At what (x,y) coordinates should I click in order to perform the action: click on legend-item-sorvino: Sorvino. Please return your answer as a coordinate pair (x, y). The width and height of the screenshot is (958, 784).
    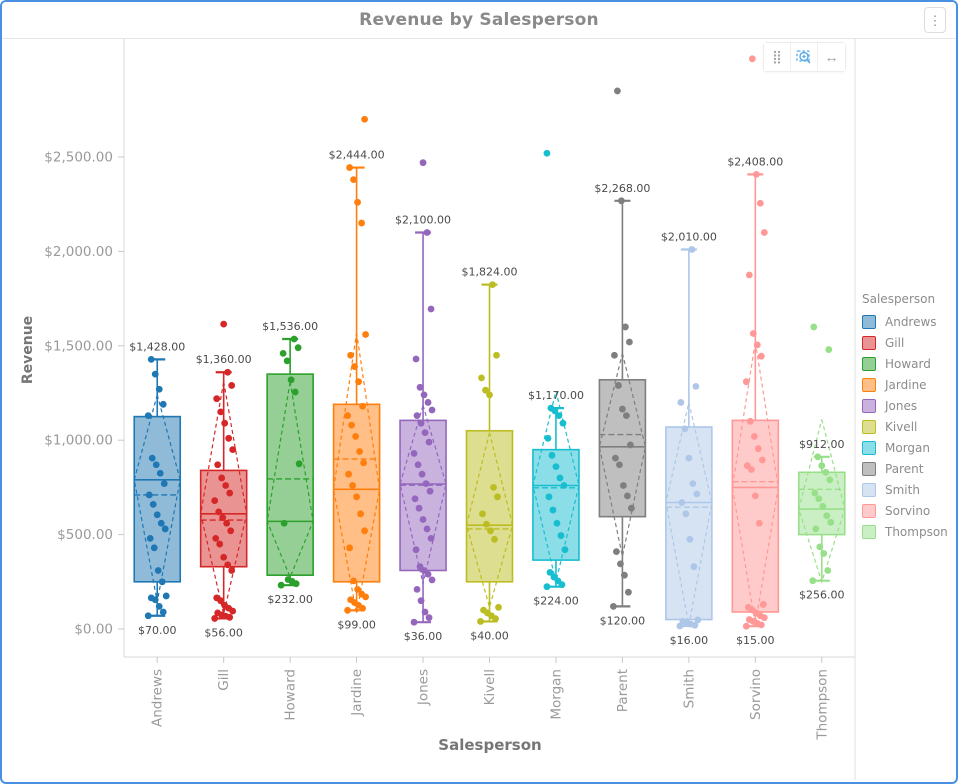
    Looking at the image, I should click on (908, 511).